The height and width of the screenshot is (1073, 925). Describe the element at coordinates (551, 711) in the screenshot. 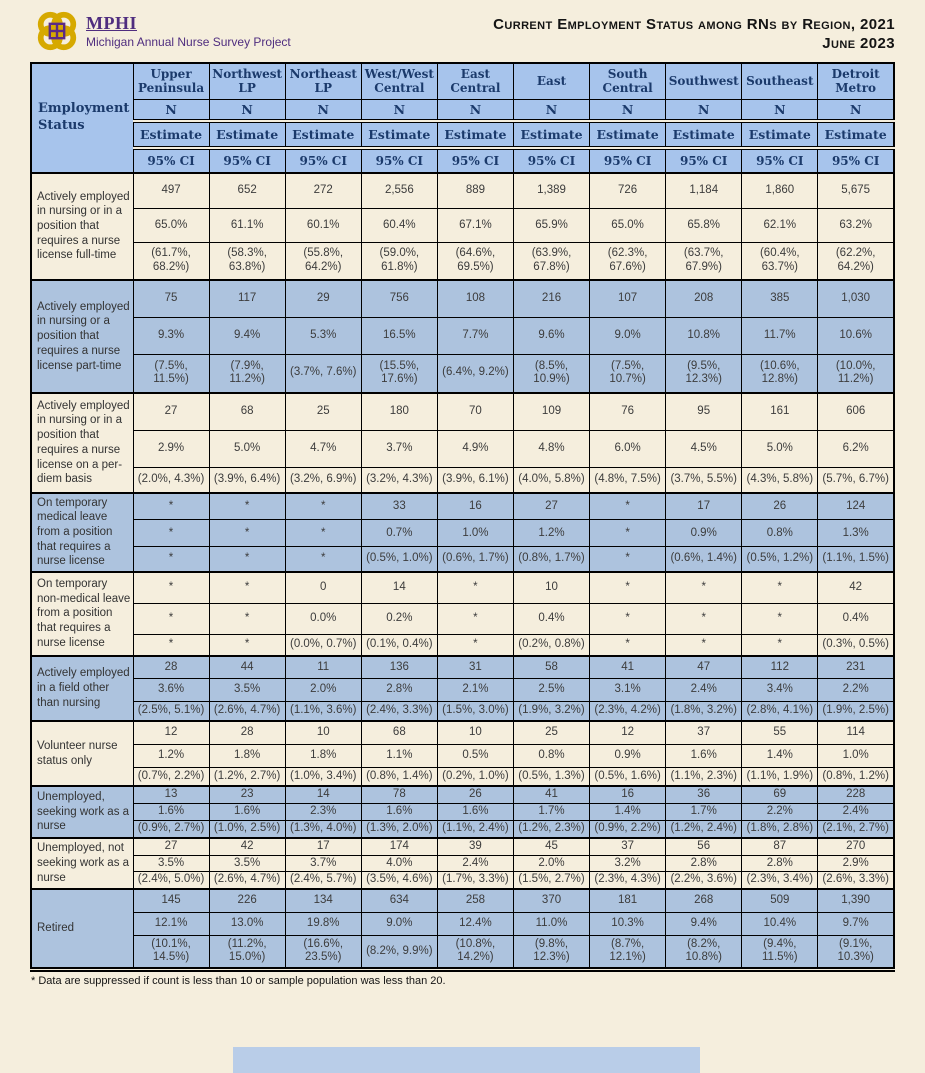

I see `ci-cell: (1.9%, 3.2%)` at that location.